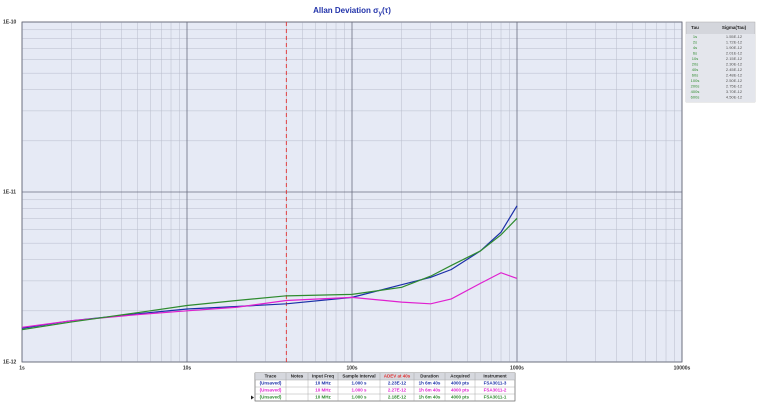 This screenshot has height=408, width=760. What do you see at coordinates (695, 69) in the screenshot?
I see `tau-table-cell: 40s` at bounding box center [695, 69].